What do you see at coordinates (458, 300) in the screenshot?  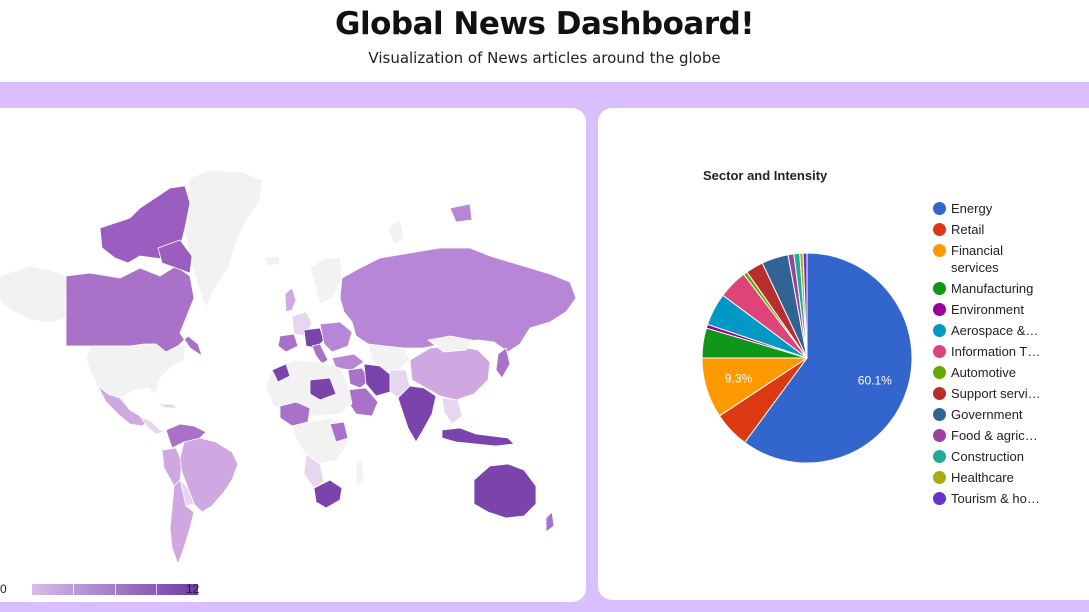 I see `map-country-russia` at bounding box center [458, 300].